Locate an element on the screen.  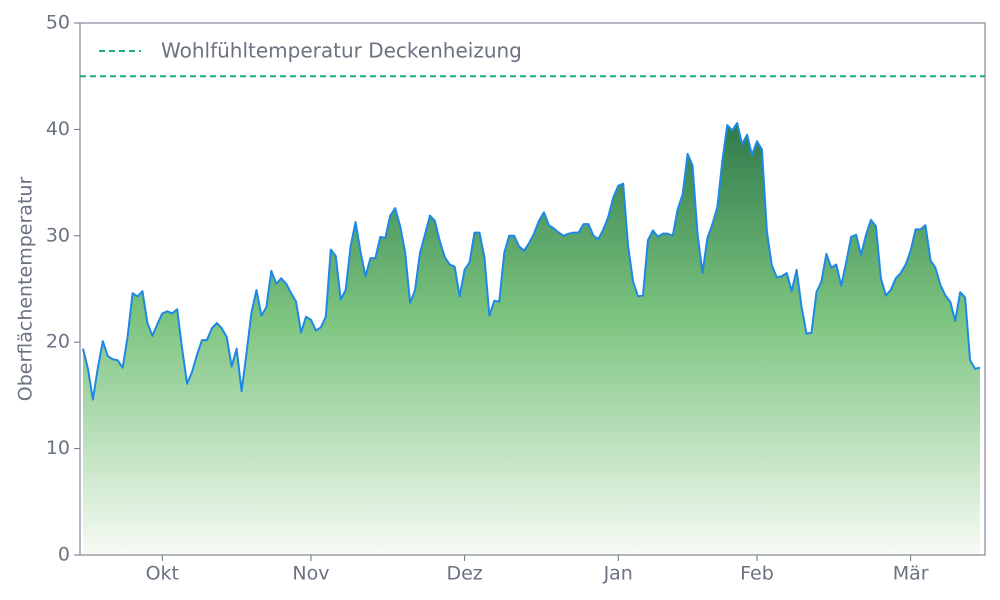
x-tick-label: Nov is located at coordinates (310, 574).